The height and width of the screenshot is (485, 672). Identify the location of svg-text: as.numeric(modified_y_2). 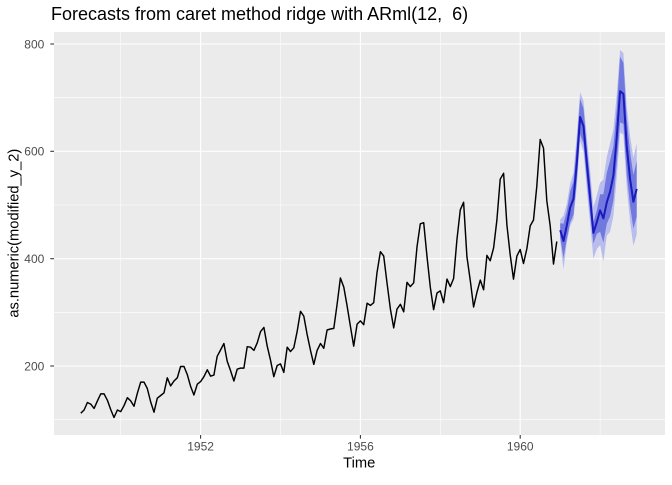
(14, 233).